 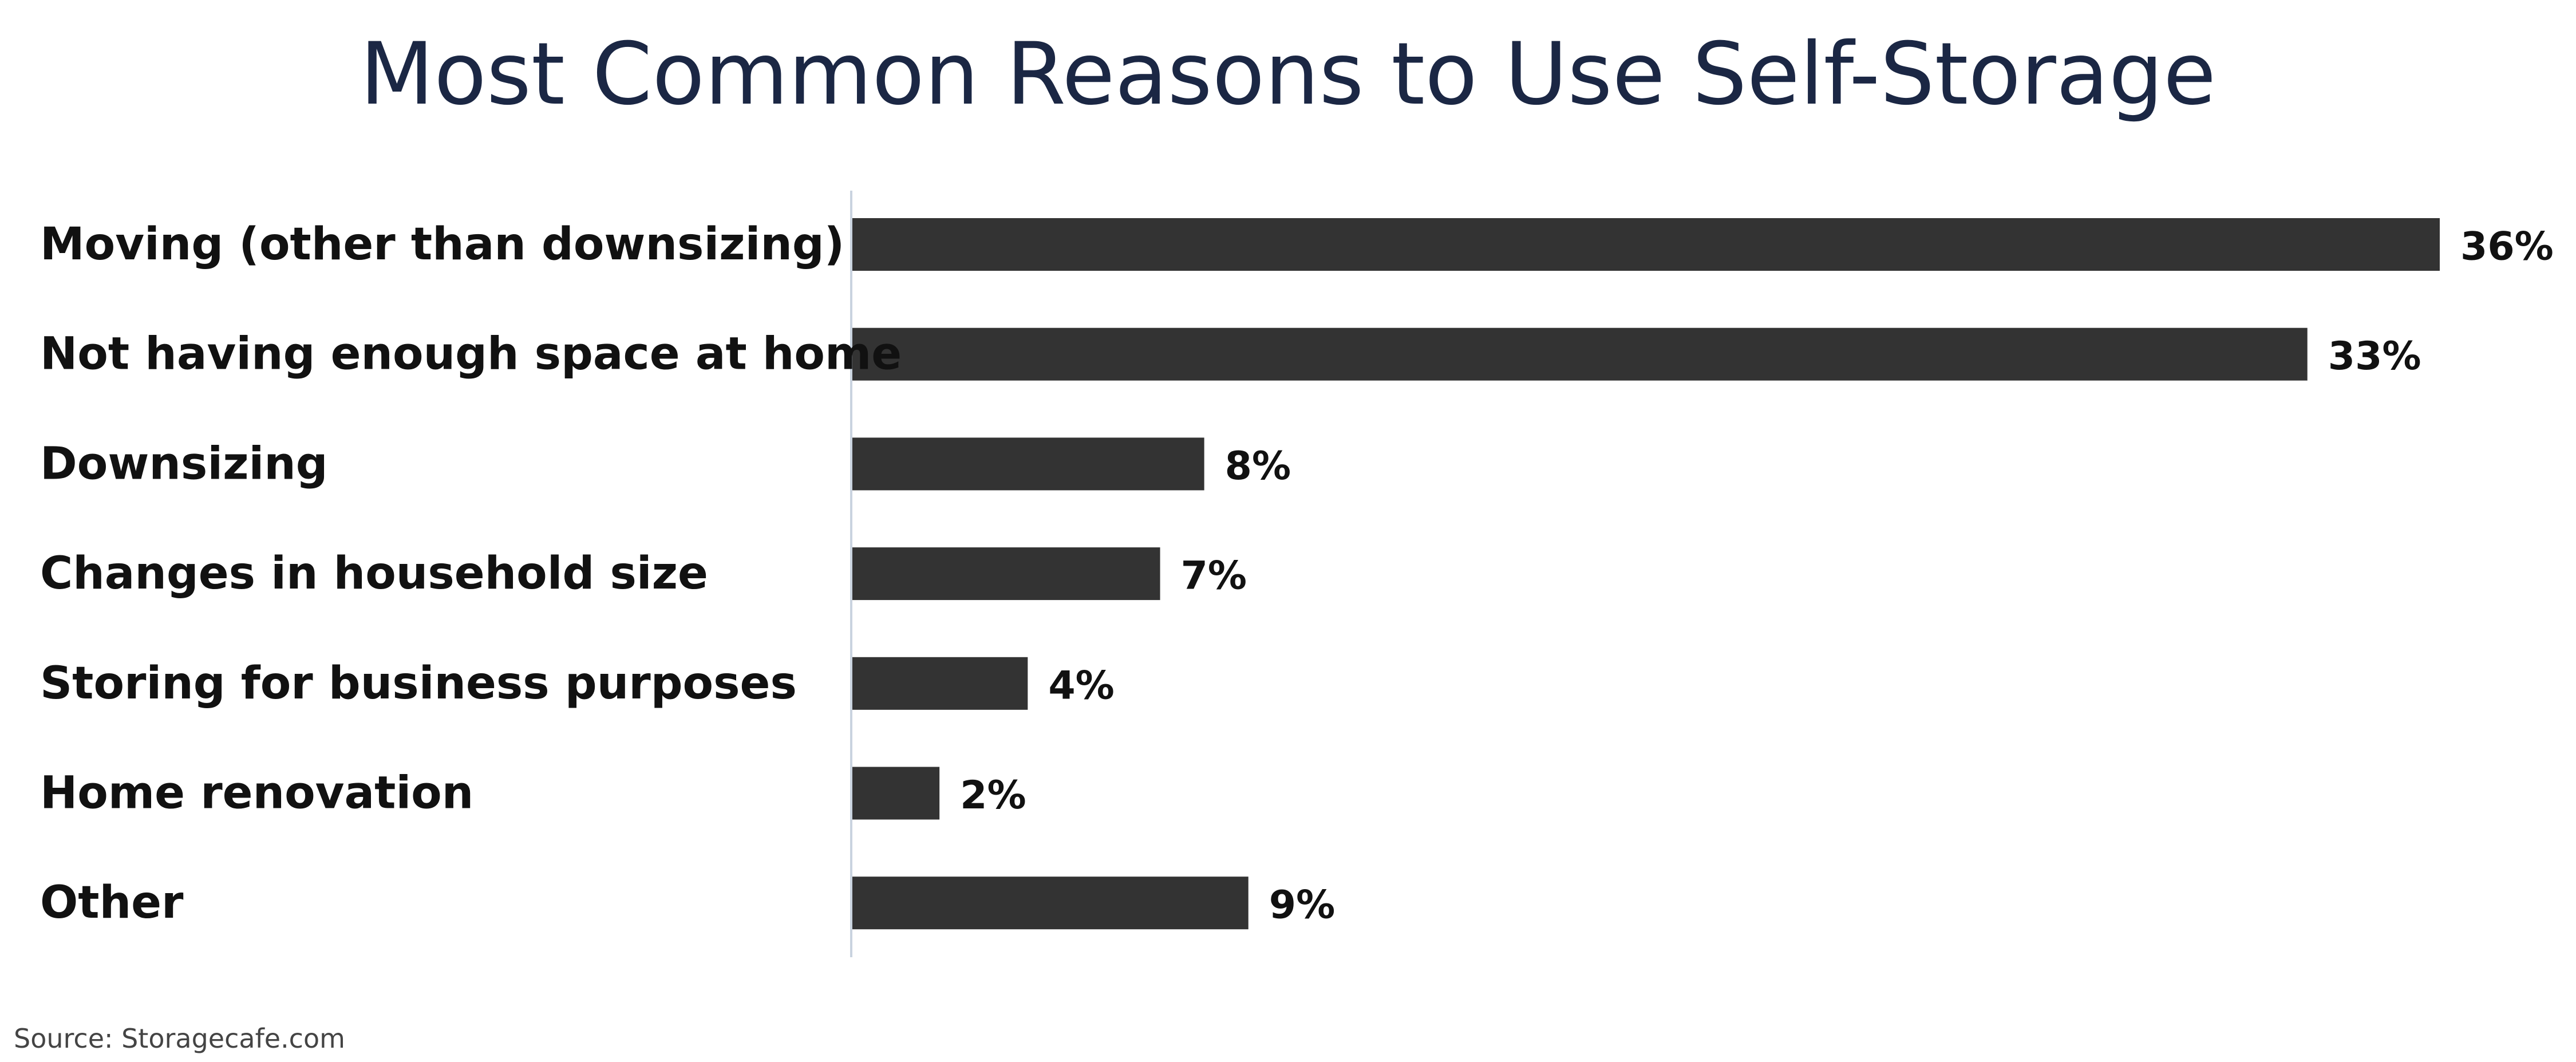 What do you see at coordinates (939, 683) in the screenshot?
I see `bar-storing-for-business-purposes` at bounding box center [939, 683].